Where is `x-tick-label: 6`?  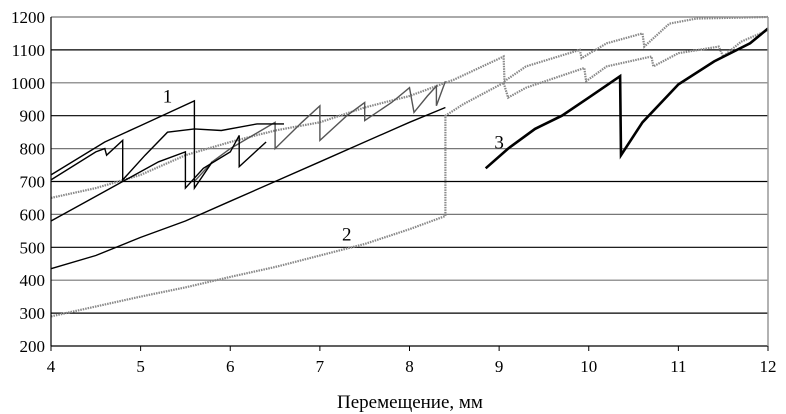 x-tick-label: 6 is located at coordinates (230, 366).